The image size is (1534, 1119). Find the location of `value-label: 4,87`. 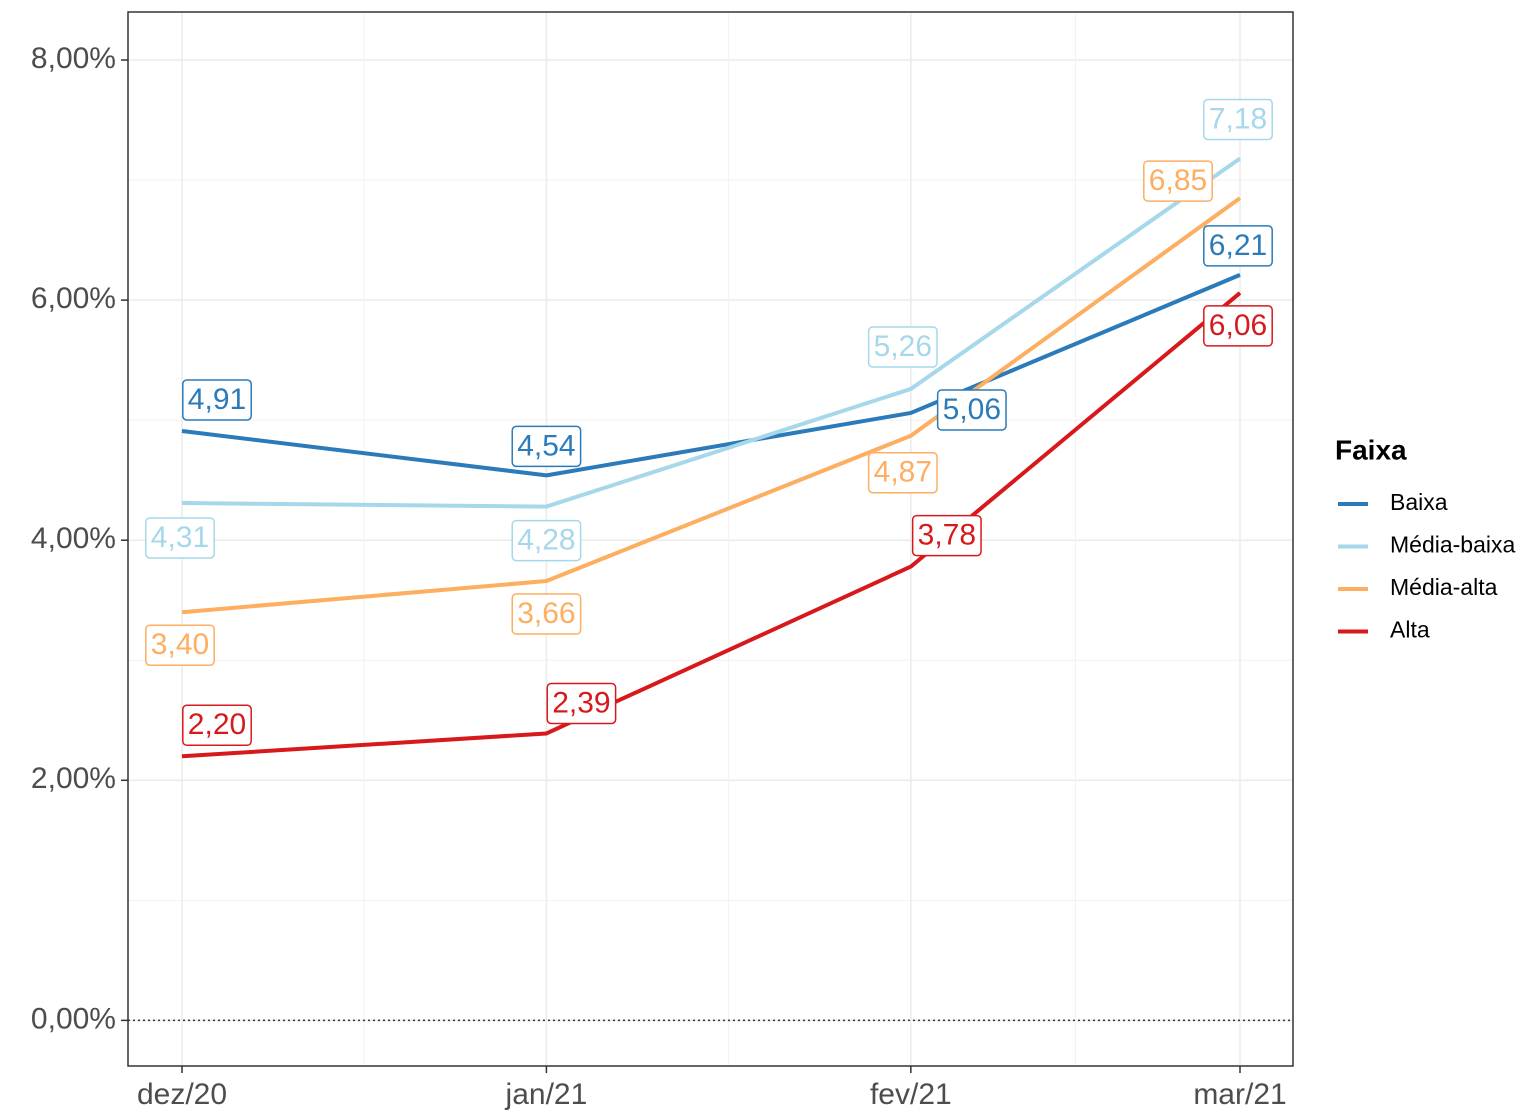

value-label: 4,87 is located at coordinates (902, 473).